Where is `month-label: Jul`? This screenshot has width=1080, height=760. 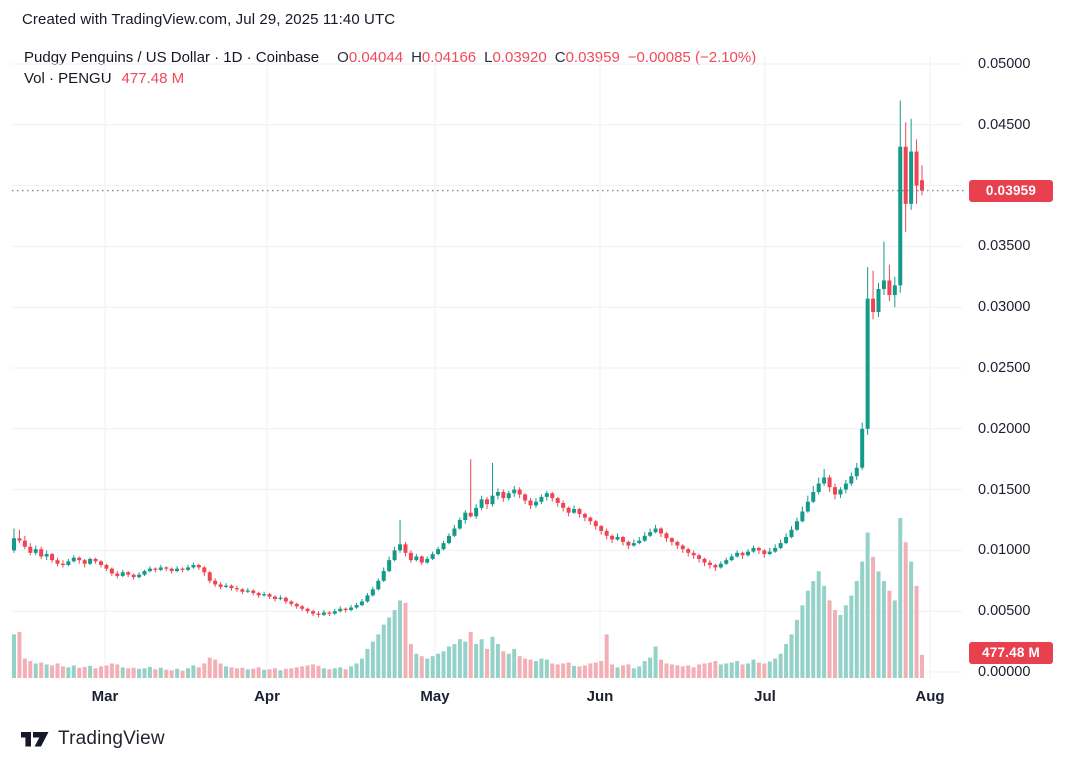 month-label: Jul is located at coordinates (765, 696).